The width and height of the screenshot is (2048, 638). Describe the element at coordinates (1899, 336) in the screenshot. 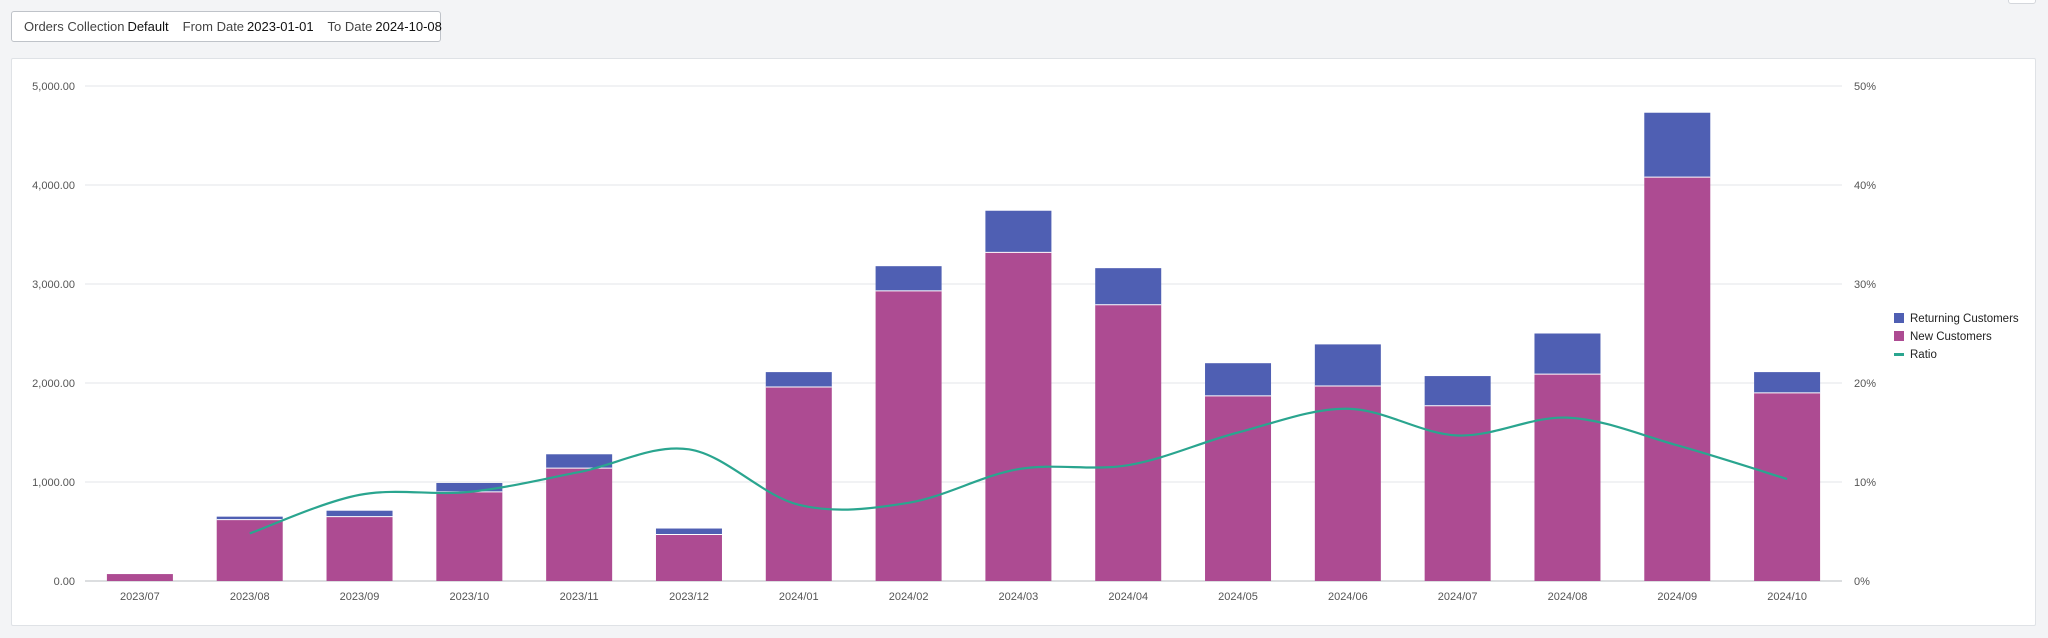

I see `legend-swatch-new-customers` at that location.